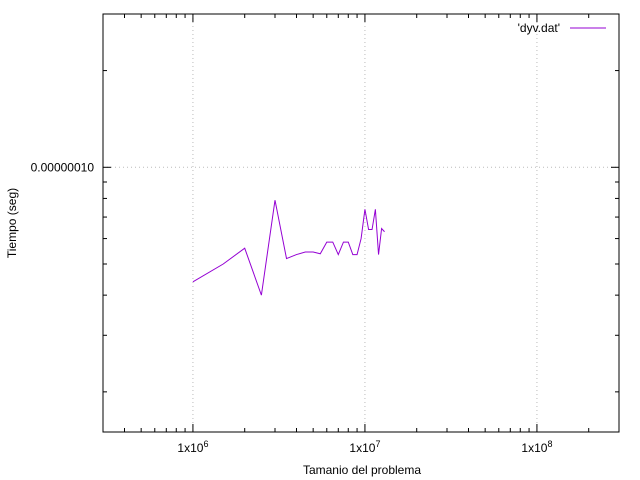 The image size is (640, 480). I want to click on series-layer, so click(288, 248).